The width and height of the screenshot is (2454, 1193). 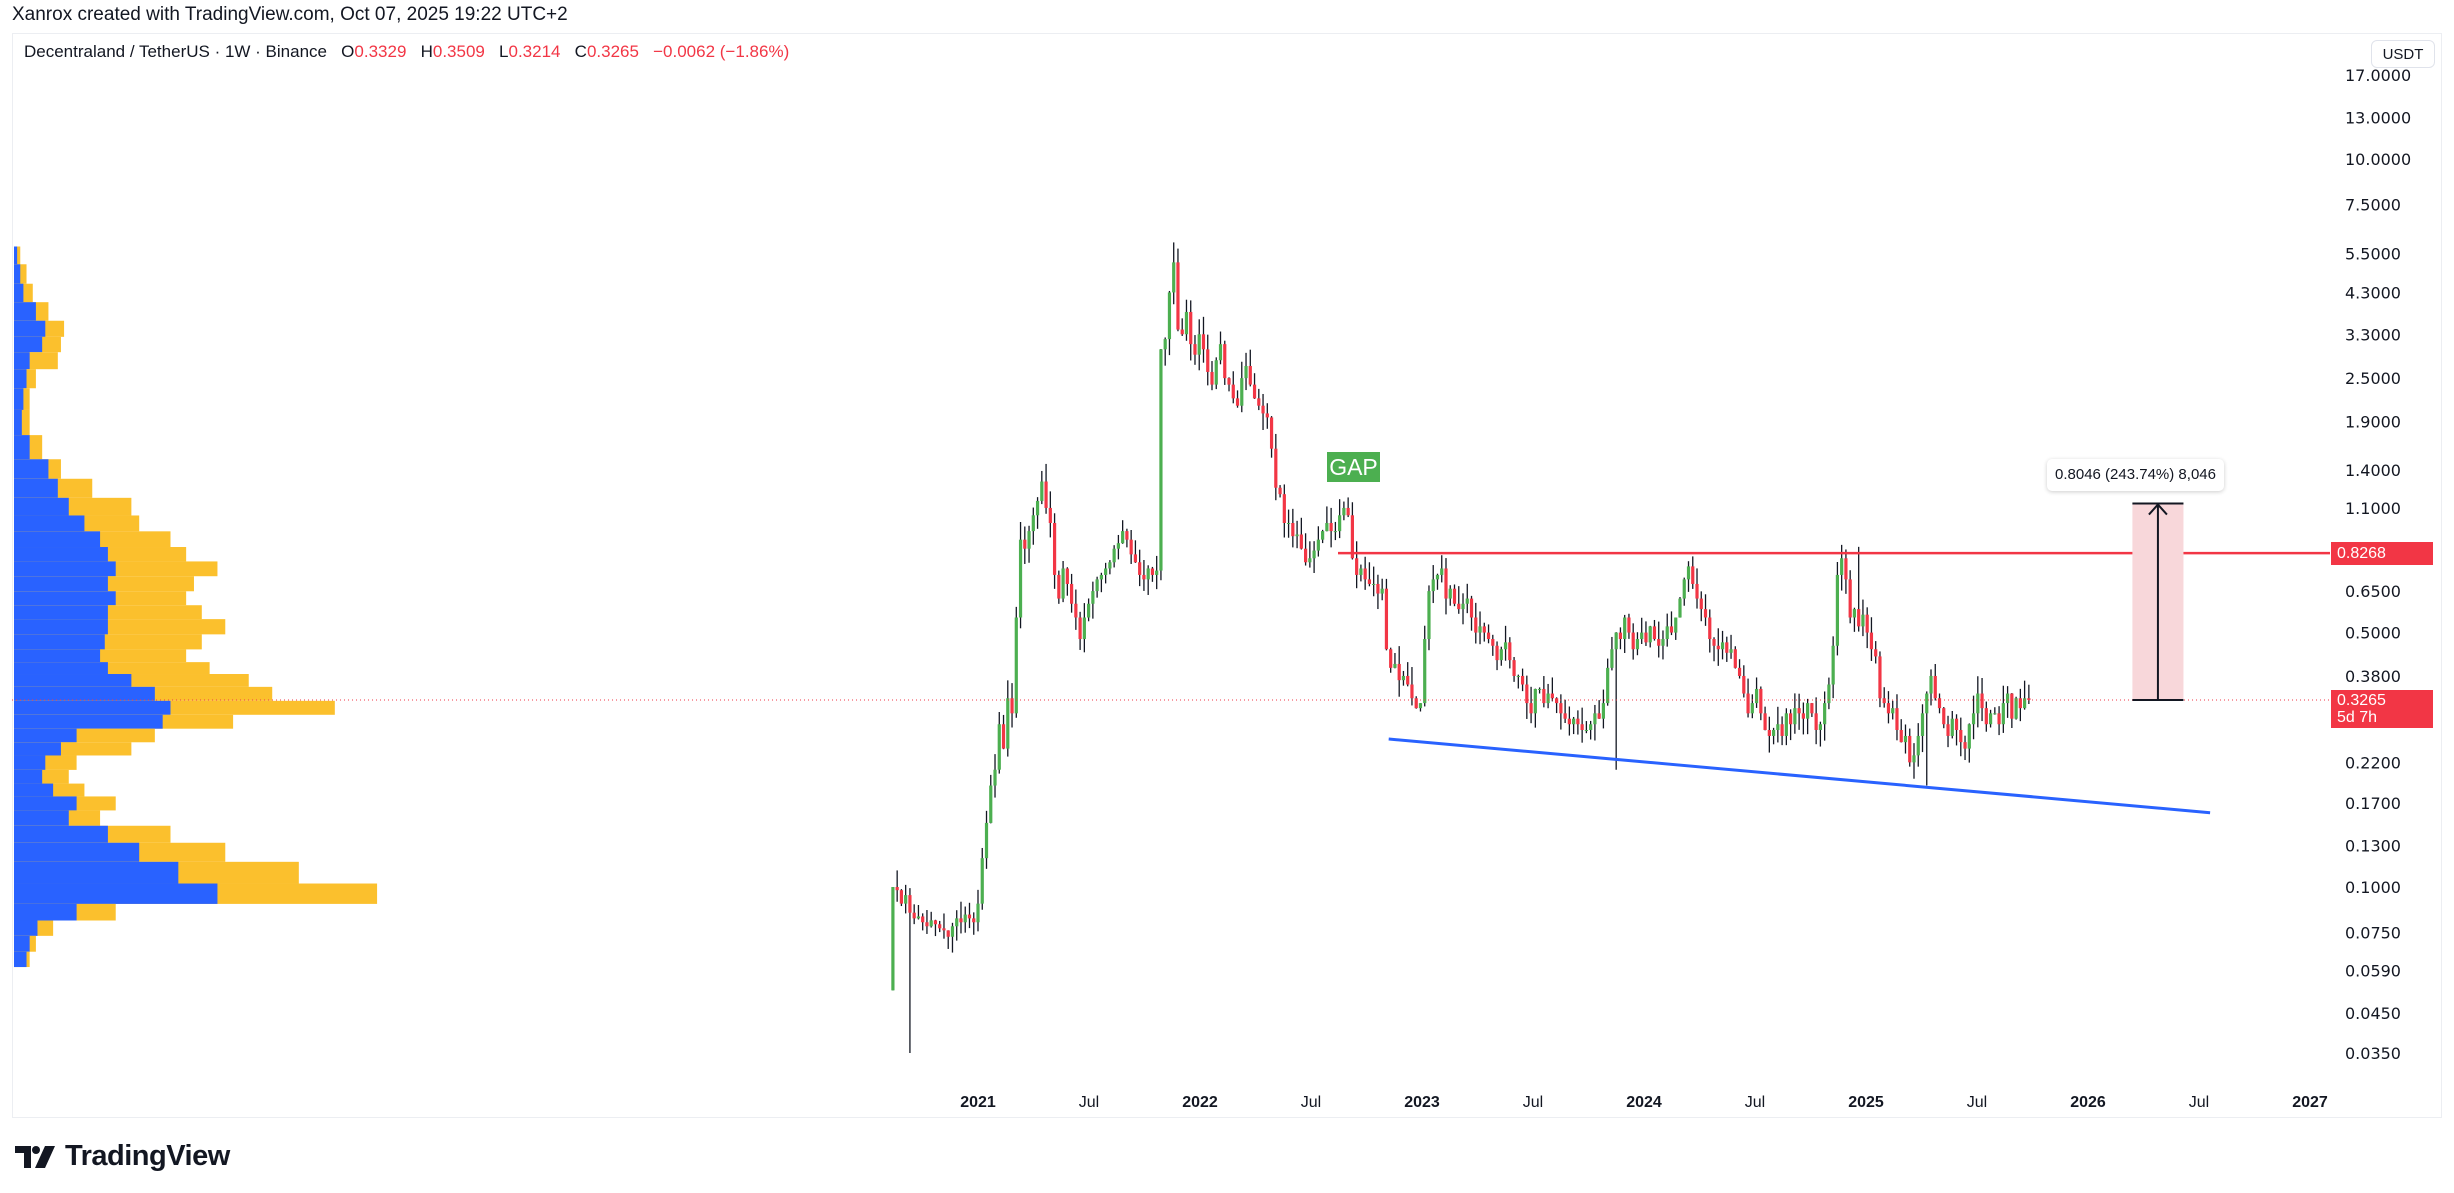 What do you see at coordinates (1353, 467) in the screenshot?
I see `gap-label: GAP` at bounding box center [1353, 467].